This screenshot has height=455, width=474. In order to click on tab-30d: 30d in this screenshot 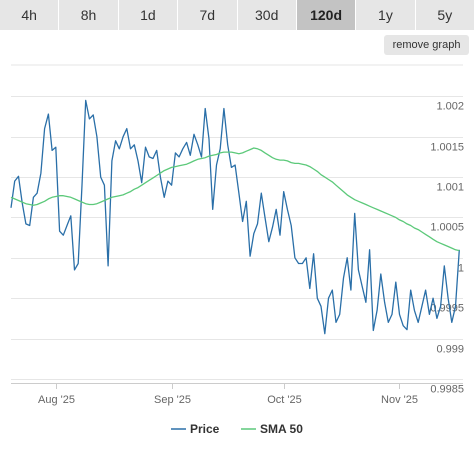, I will do `click(267, 15)`.